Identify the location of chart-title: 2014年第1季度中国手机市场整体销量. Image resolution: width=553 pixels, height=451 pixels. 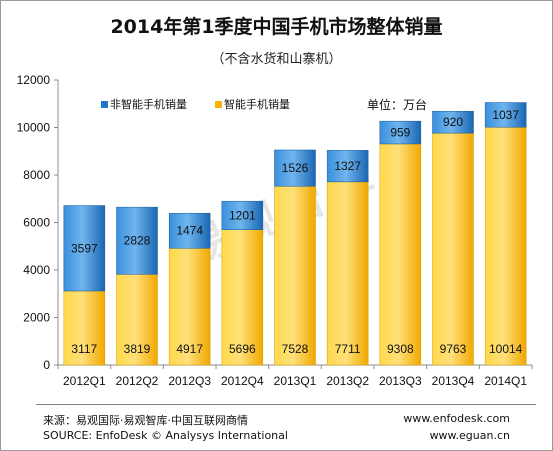
(276, 27).